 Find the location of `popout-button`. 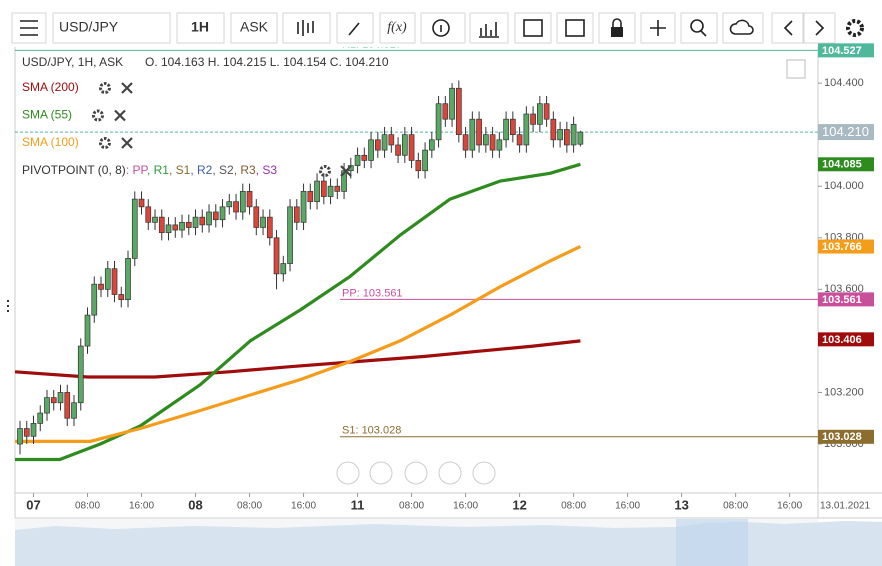

popout-button is located at coordinates (796, 69).